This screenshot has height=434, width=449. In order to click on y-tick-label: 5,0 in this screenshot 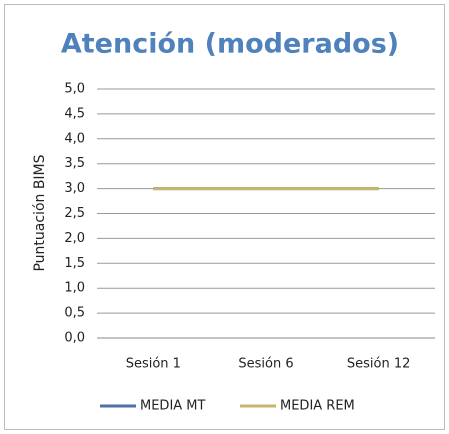, I will do `click(74, 89)`.